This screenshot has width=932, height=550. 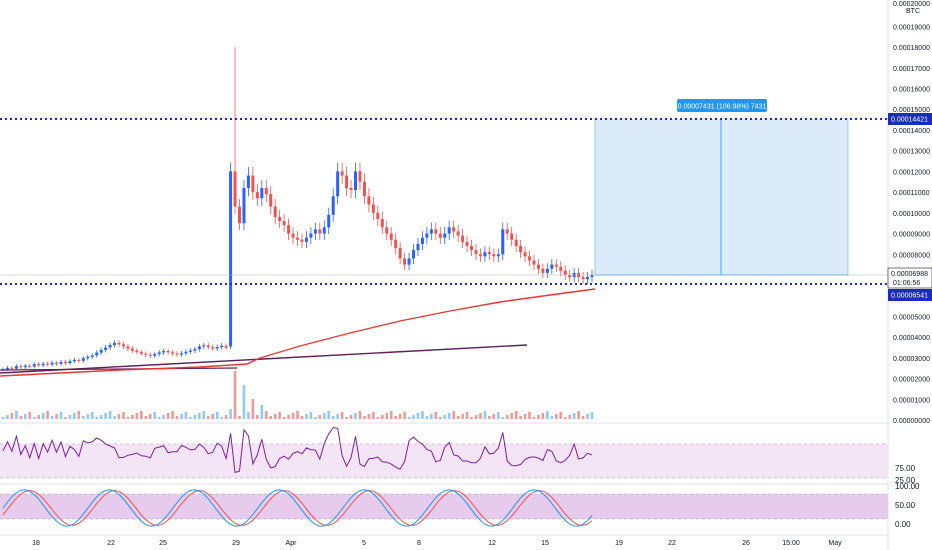 What do you see at coordinates (236, 543) in the screenshot?
I see `time-tick-label: 29` at bounding box center [236, 543].